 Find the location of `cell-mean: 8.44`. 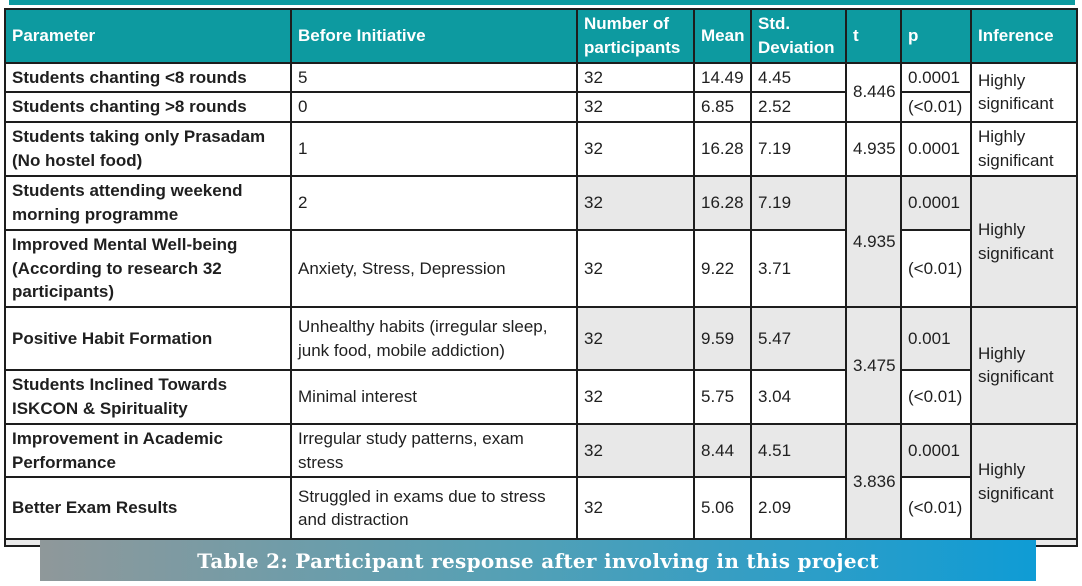

cell-mean: 8.44 is located at coordinates (722, 450).